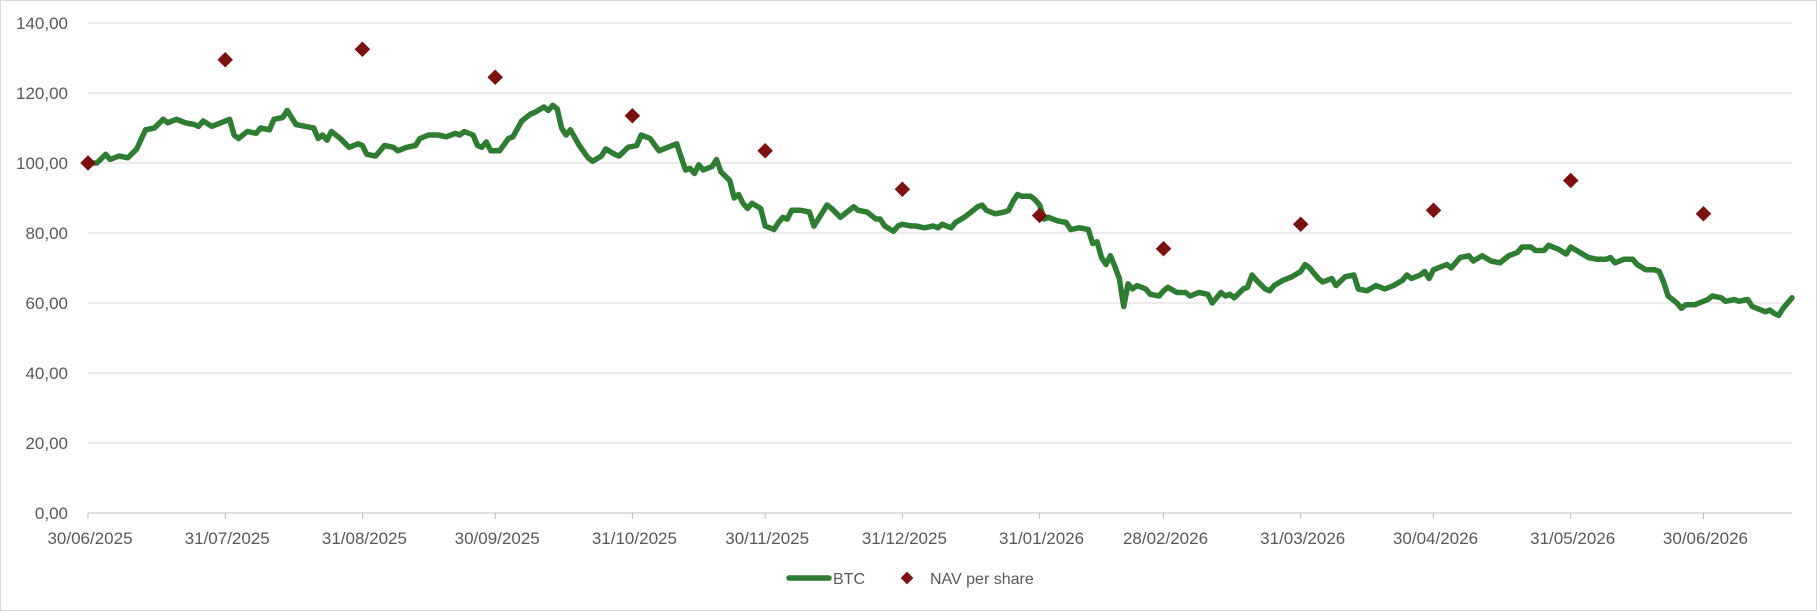  What do you see at coordinates (46, 443) in the screenshot?
I see `y-tick-label: 20,00` at bounding box center [46, 443].